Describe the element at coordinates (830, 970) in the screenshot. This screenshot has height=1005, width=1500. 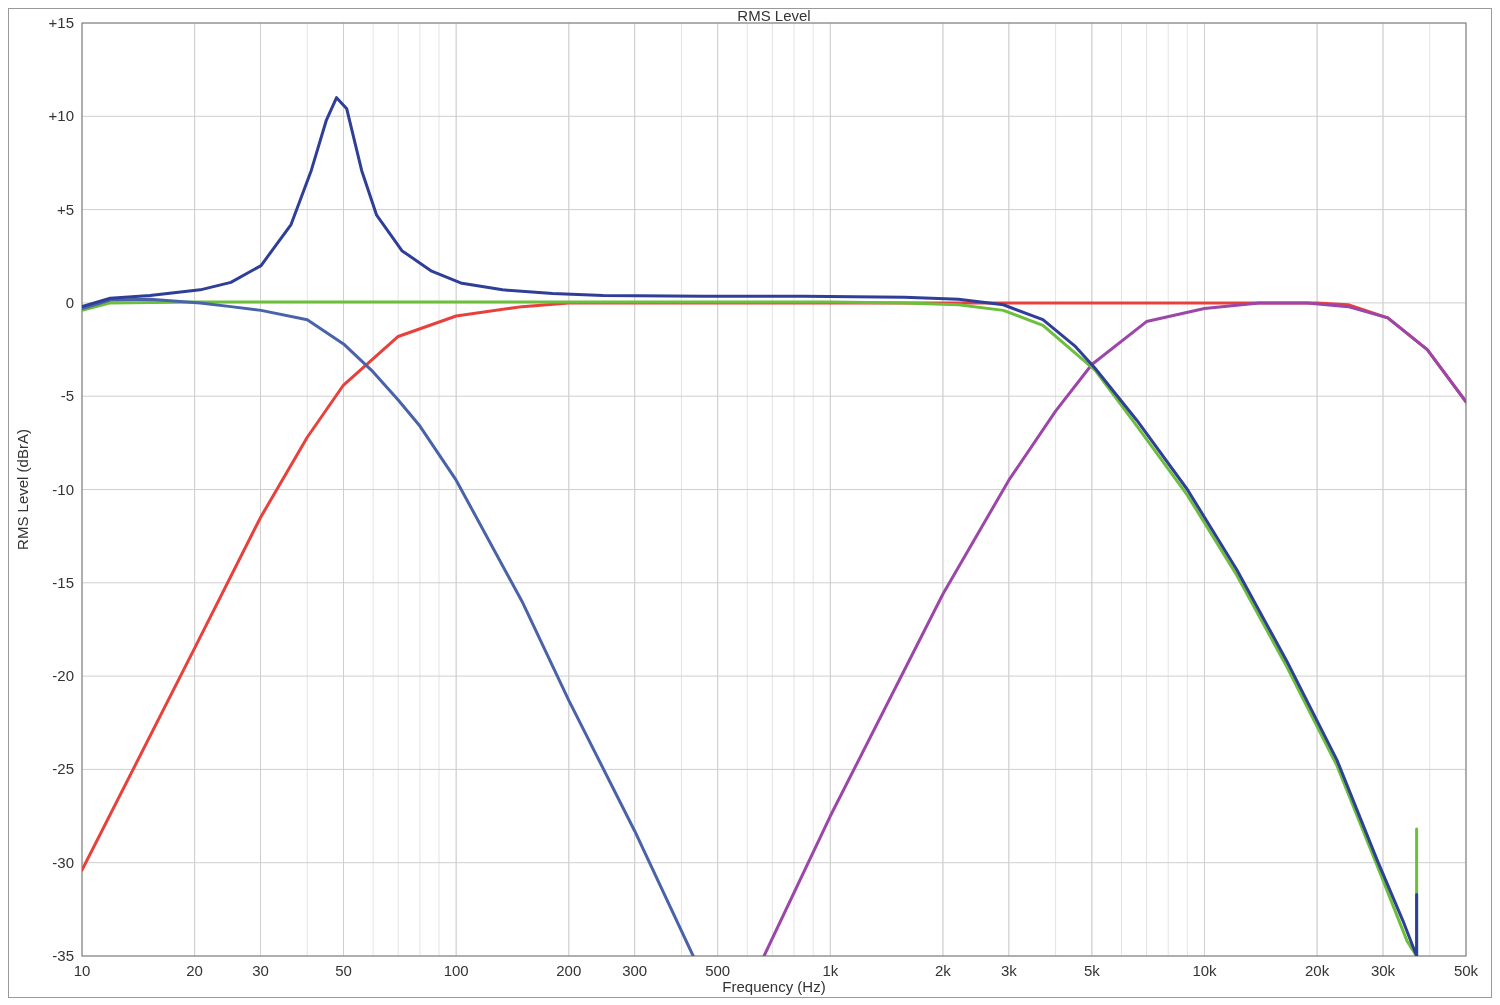
I see `x-tick-label: 1k` at that location.